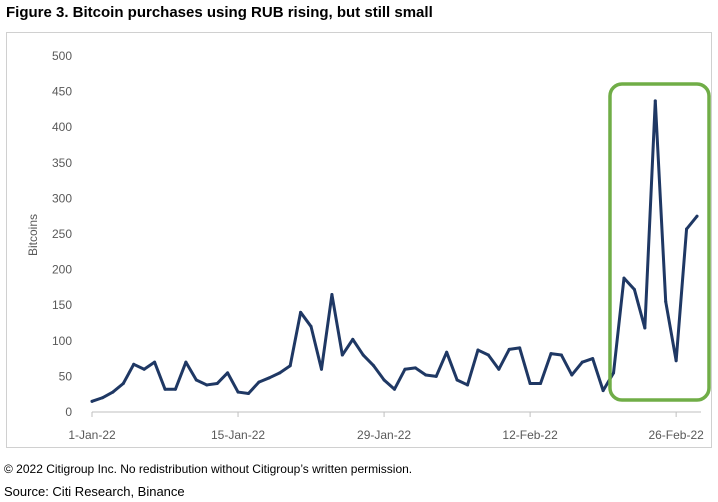 This screenshot has height=502, width=718. I want to click on y-axis: 0 50 100 150 200 250 300 350 400 450 500, so click(62, 234).